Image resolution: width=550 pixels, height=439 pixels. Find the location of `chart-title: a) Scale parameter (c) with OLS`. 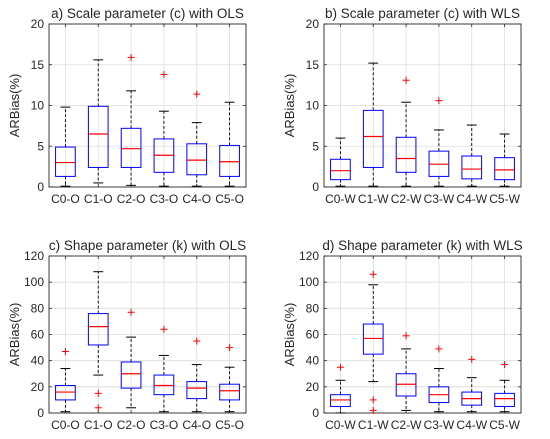

chart-title: a) Scale parameter (c) with OLS is located at coordinates (147, 13).